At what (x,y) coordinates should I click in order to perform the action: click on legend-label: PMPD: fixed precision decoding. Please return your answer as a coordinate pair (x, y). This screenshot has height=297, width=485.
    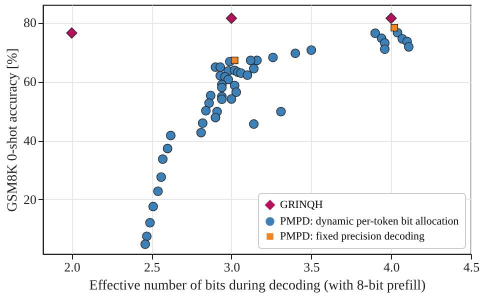
    Looking at the image, I should click on (353, 236).